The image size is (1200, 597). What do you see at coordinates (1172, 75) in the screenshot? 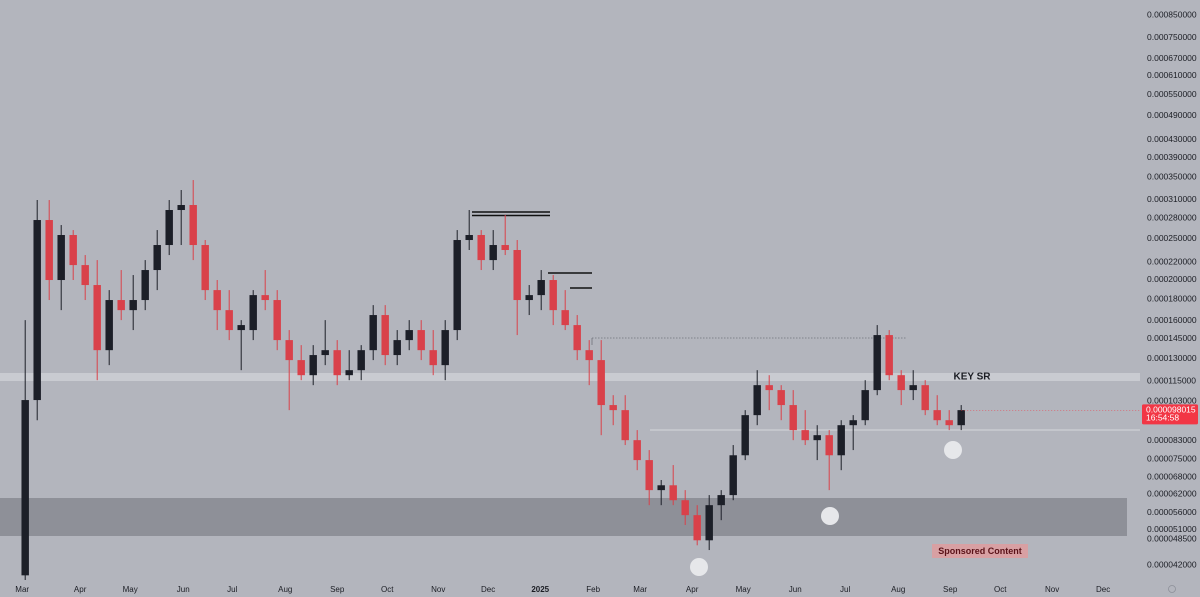
I see `y-tick-label: 0.000610000` at bounding box center [1172, 75].